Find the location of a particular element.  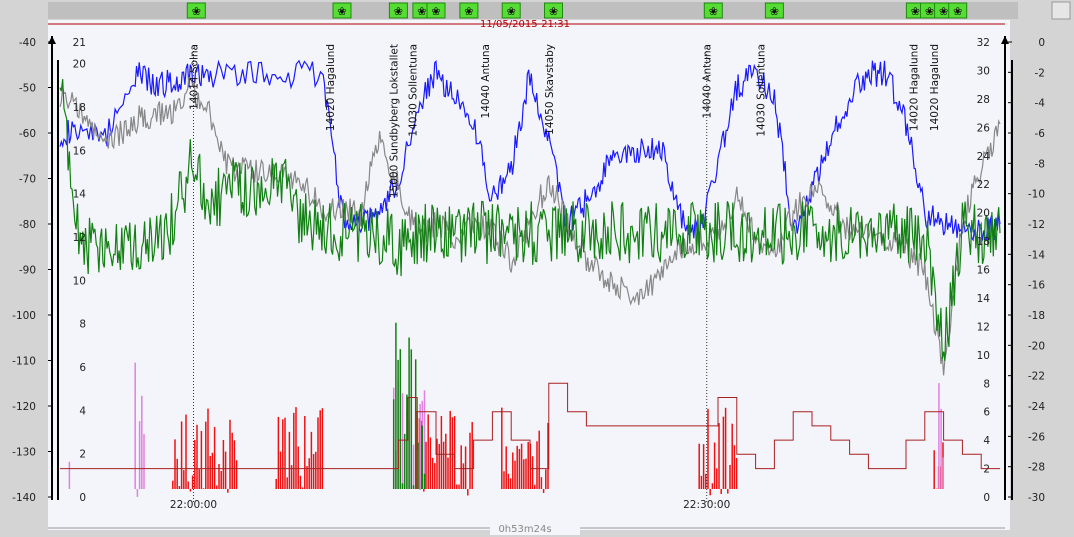

left_axis_1-tick-label: -90 is located at coordinates (27, 271).